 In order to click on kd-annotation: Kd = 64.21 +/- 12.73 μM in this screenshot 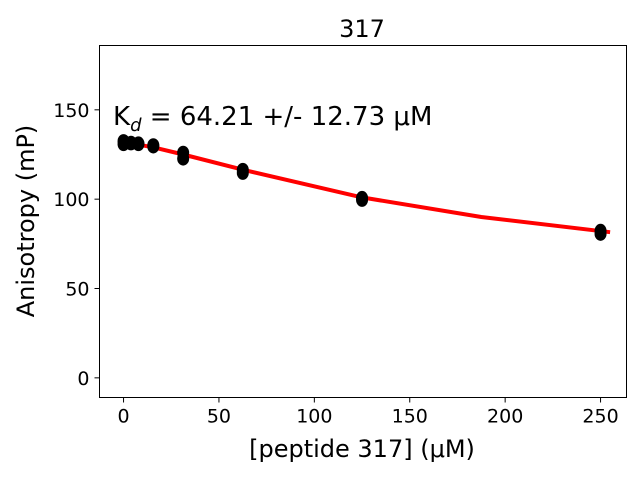, I will do `click(272, 119)`.